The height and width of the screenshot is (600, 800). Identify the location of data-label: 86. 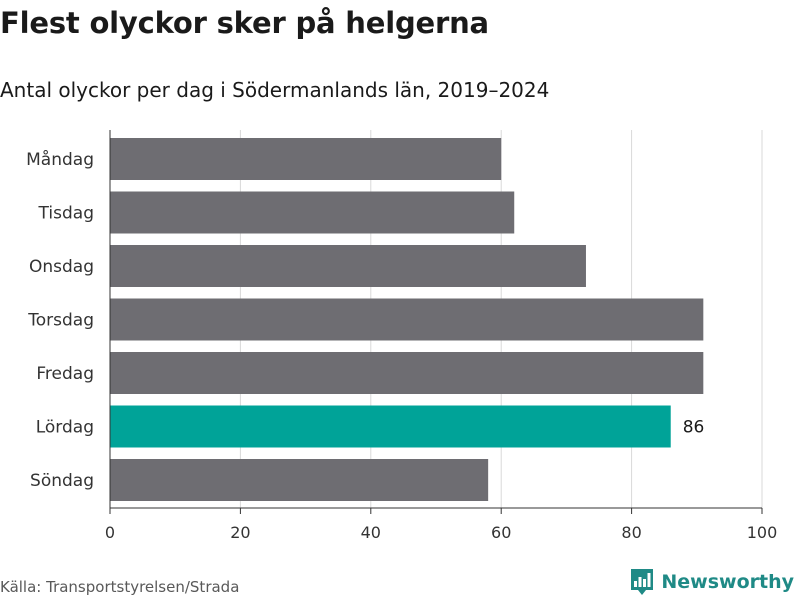
(694, 428).